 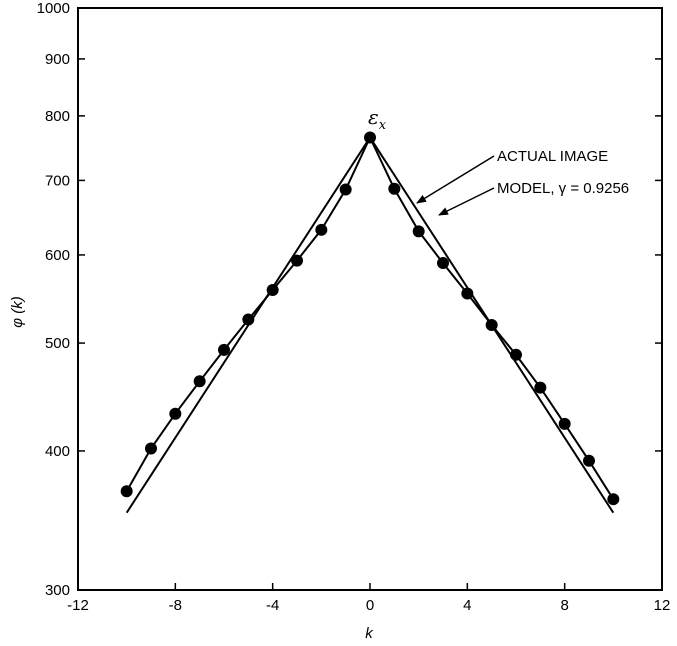 I want to click on x-tick-label: 12, so click(x=662, y=605).